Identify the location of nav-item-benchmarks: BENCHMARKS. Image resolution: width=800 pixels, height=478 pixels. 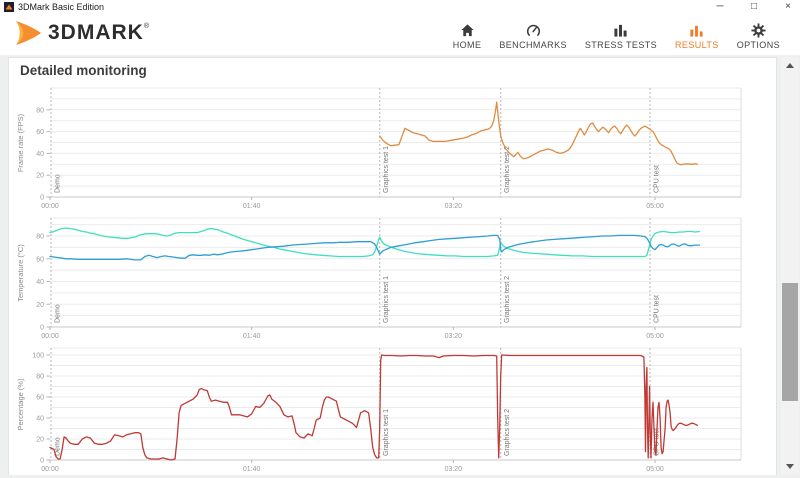
(533, 35).